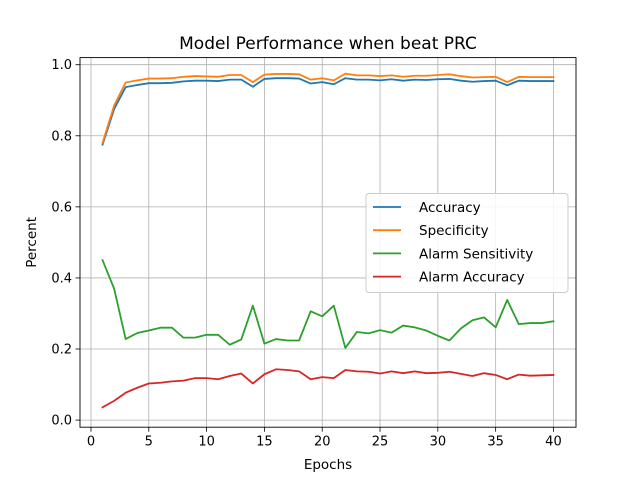  I want to click on x-axis-label: Epochs, so click(328, 465).